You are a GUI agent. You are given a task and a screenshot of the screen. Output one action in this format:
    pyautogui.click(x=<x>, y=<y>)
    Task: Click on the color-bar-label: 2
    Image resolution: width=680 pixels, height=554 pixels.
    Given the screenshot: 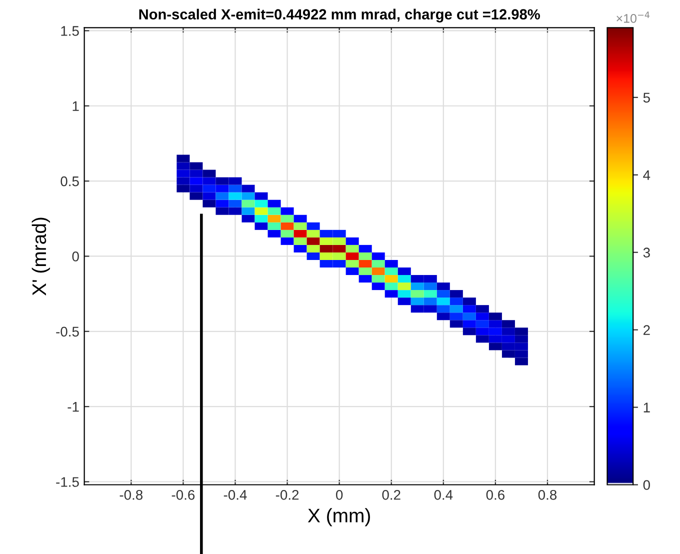 What is the action you would take?
    pyautogui.click(x=647, y=330)
    